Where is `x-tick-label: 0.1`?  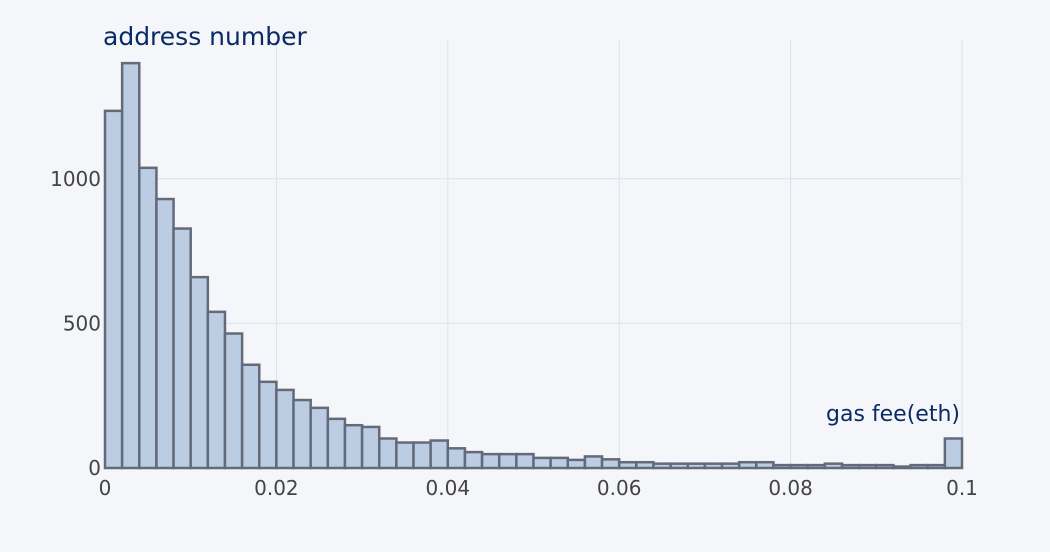 x-tick-label: 0.1 is located at coordinates (962, 488).